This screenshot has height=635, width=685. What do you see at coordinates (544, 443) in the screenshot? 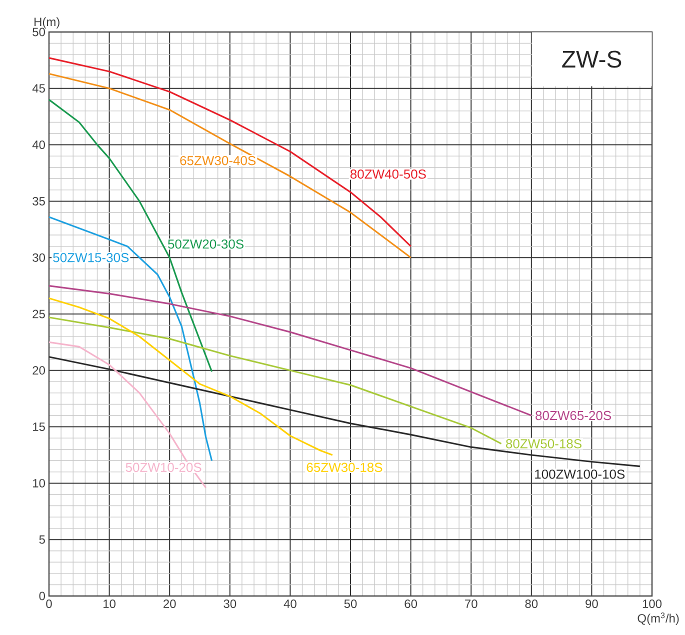
I see `series-label: 80ZW50-18S` at bounding box center [544, 443].